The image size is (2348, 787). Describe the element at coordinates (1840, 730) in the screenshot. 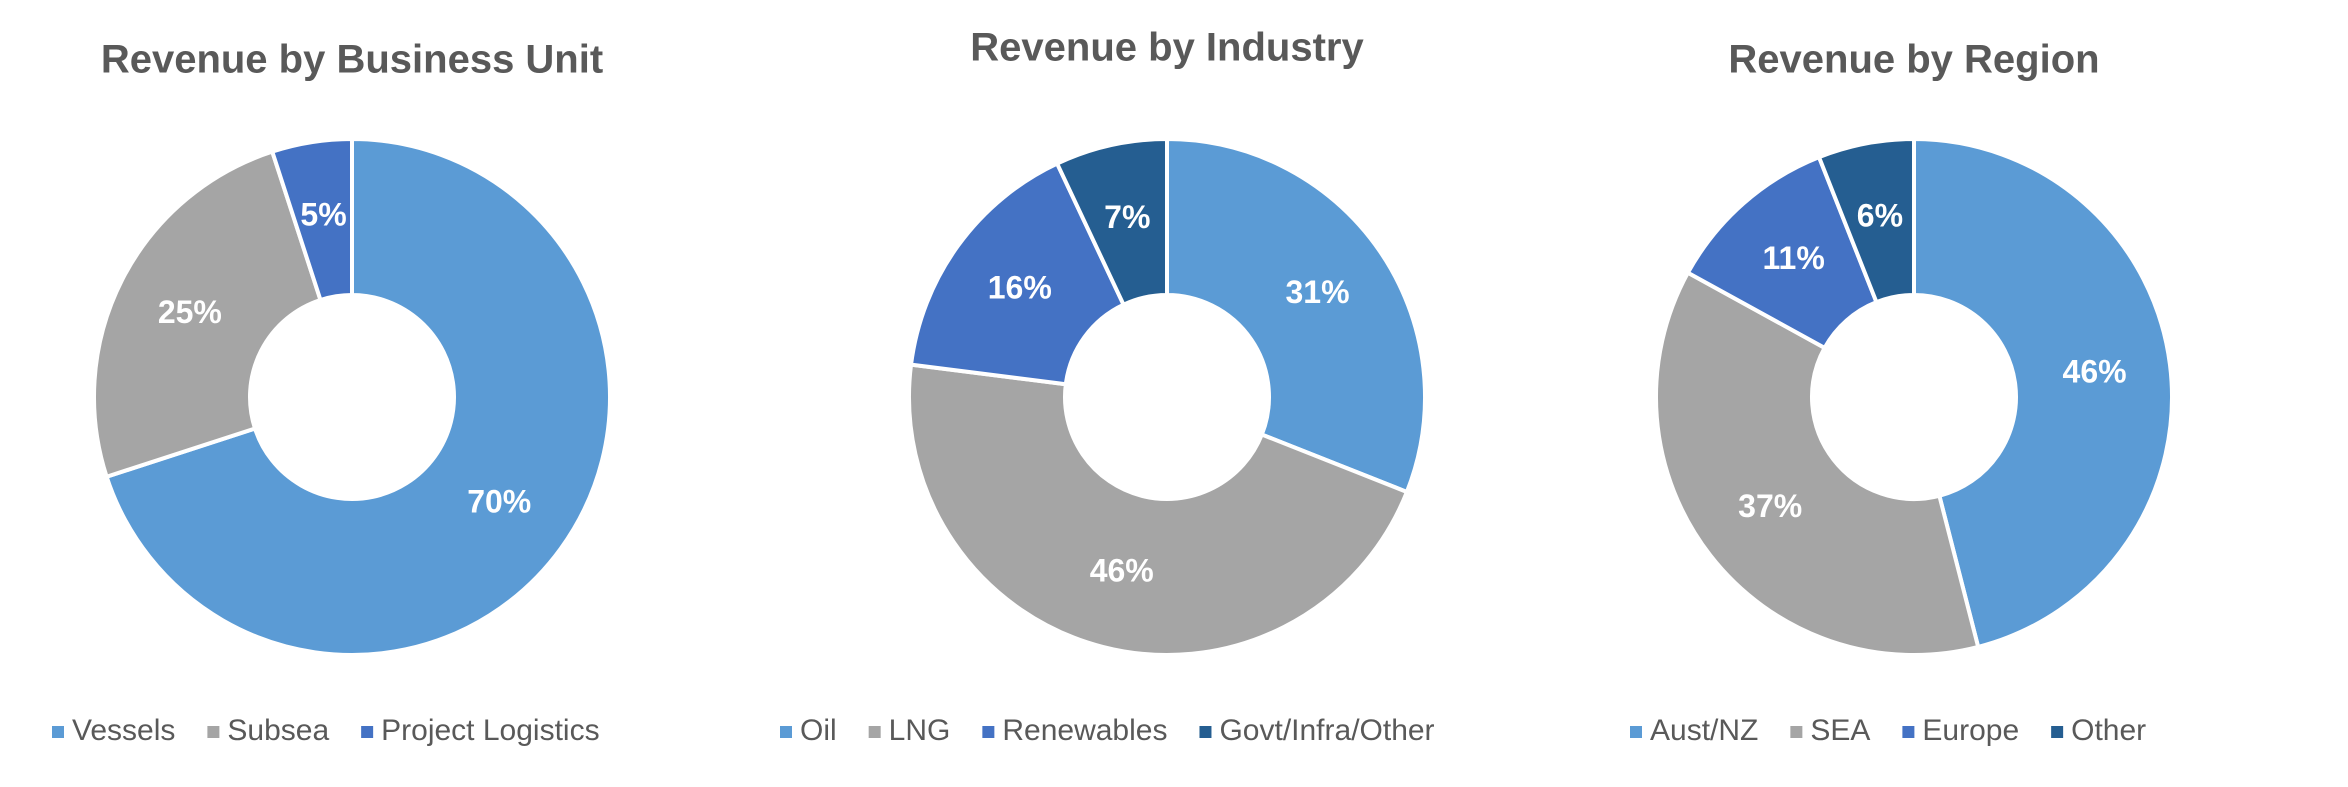

I see `legend-label: SEA` at that location.